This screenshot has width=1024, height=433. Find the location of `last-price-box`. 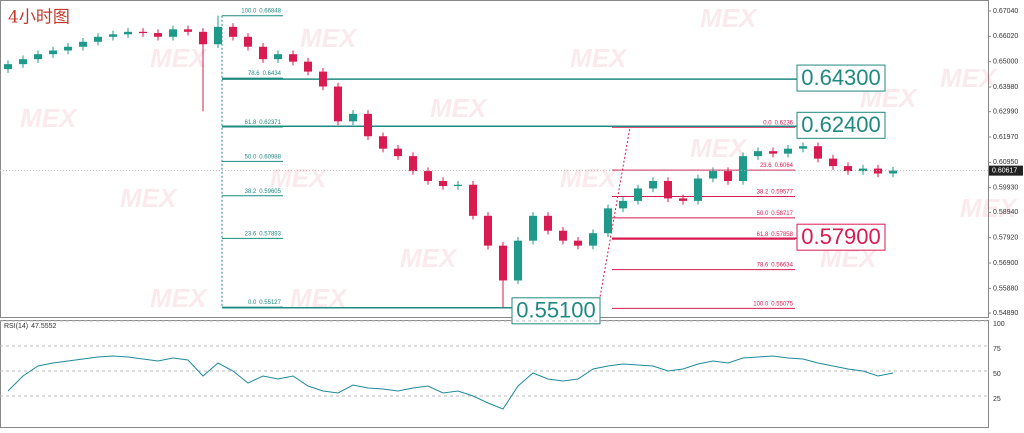

last-price-box is located at coordinates (1006, 170).